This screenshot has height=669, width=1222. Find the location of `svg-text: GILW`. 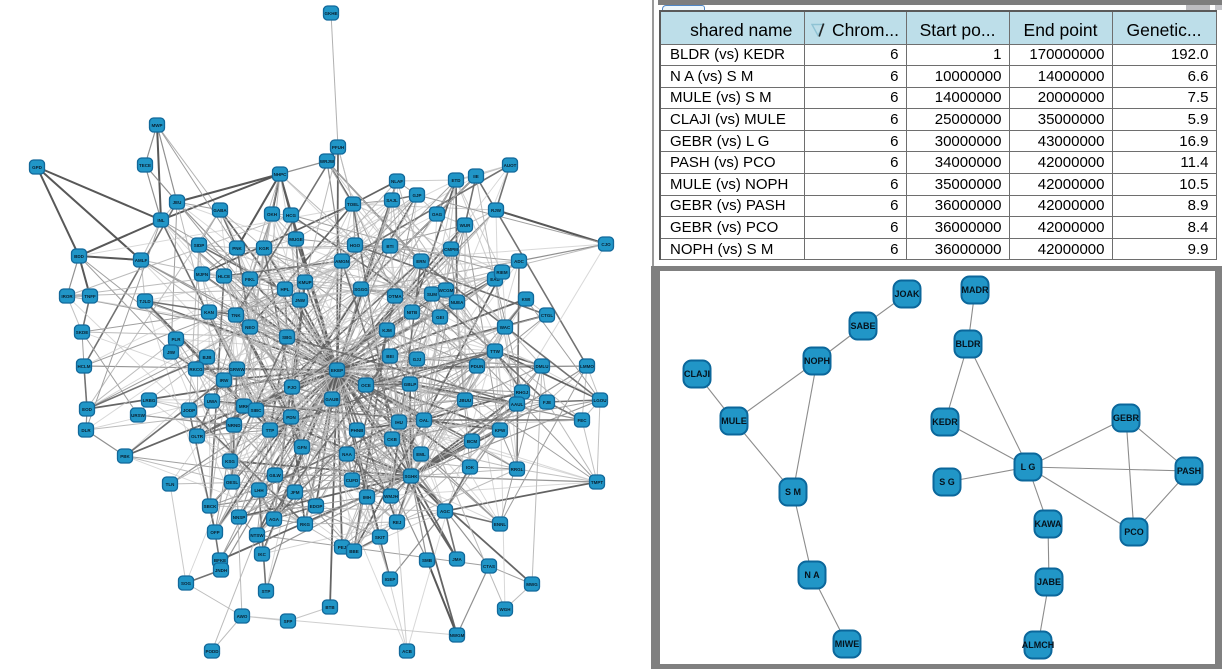

svg-text: GILW is located at coordinates (275, 475).